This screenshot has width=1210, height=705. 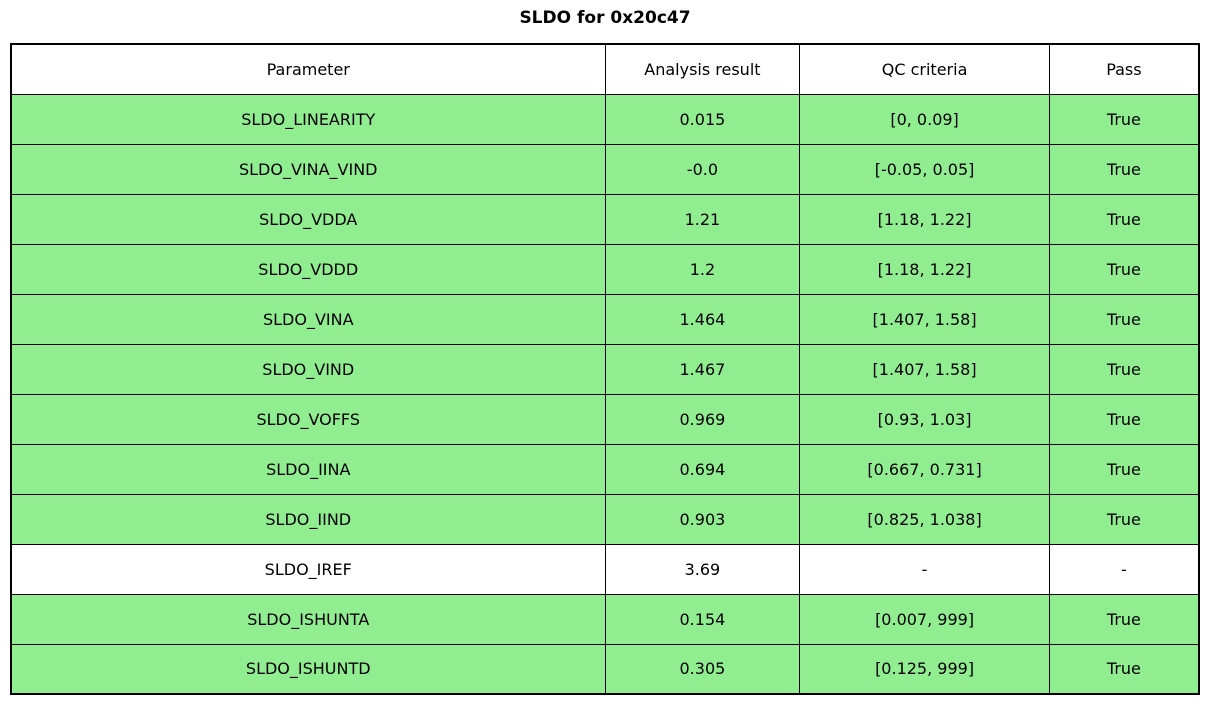 What do you see at coordinates (1124, 69) in the screenshot?
I see `column-header-pass: Pass` at bounding box center [1124, 69].